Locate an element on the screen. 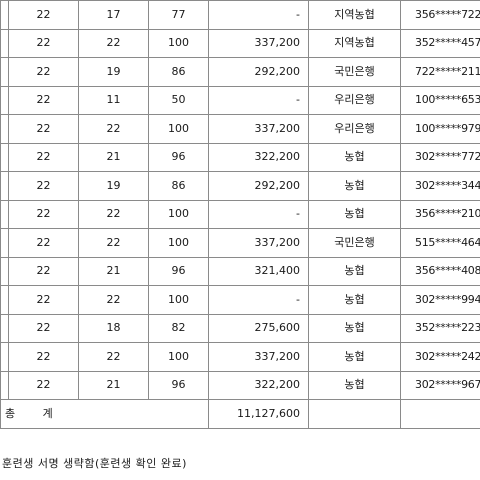  table-row: 22 22 100- 농협 302*****994 is located at coordinates (240, 300).